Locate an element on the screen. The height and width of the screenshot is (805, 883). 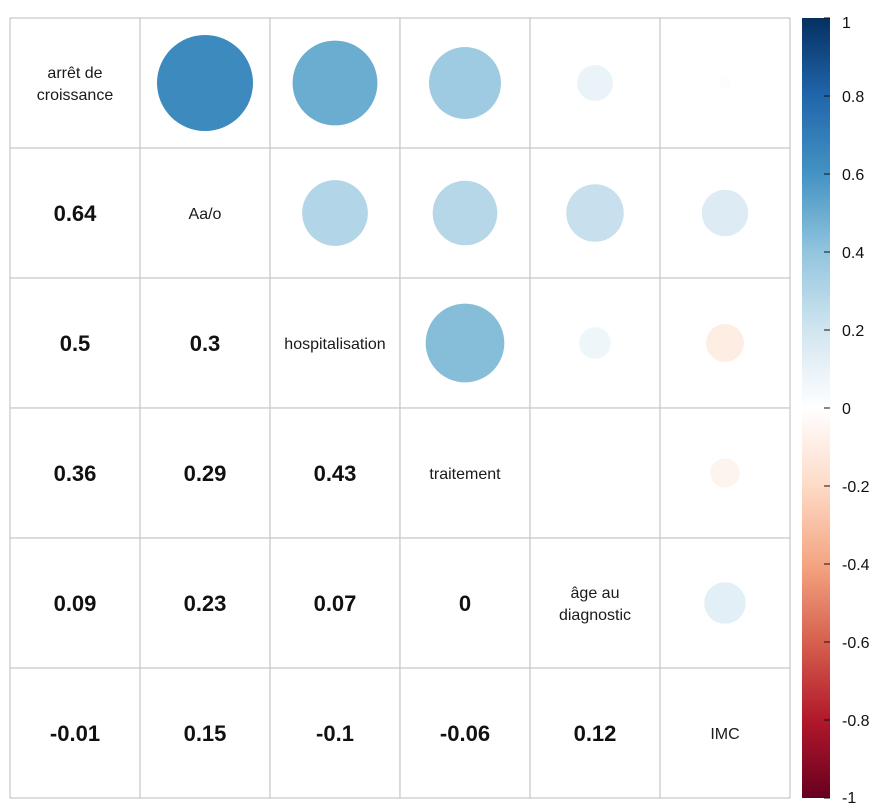
colorbar-tick-label: -0.2 is located at coordinates (856, 487).